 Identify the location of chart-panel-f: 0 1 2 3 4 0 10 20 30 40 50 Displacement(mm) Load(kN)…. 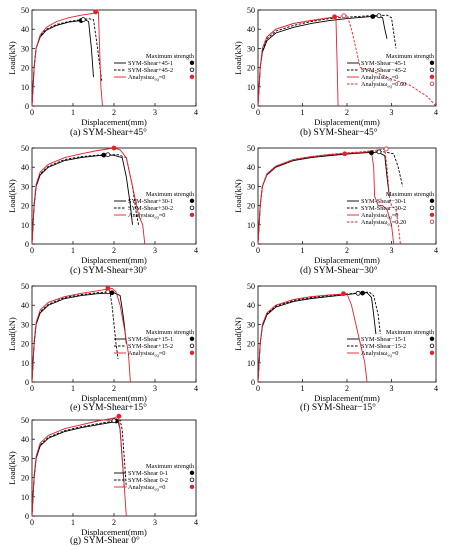
(339, 342).